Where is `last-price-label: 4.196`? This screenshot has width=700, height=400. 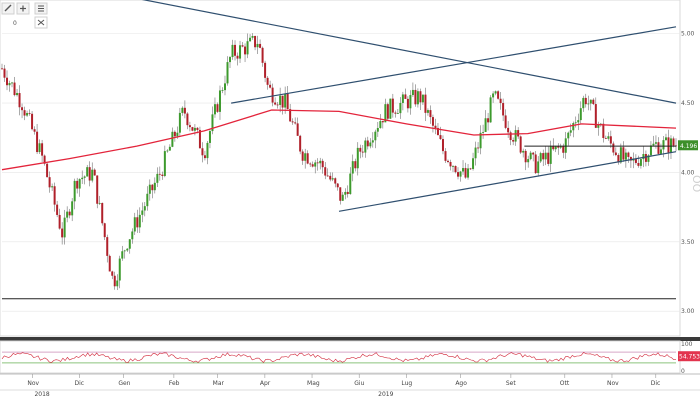
last-price-label: 4.196 is located at coordinates (688, 146).